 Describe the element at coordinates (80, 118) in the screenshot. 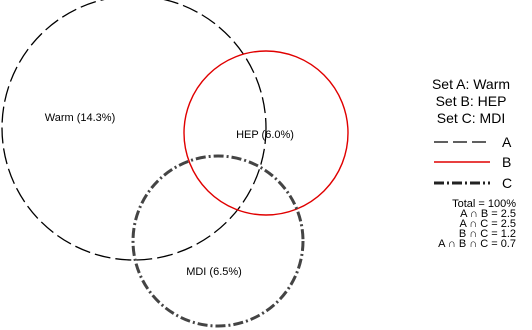

I see `set-a-label: Warm (14.3%)` at that location.